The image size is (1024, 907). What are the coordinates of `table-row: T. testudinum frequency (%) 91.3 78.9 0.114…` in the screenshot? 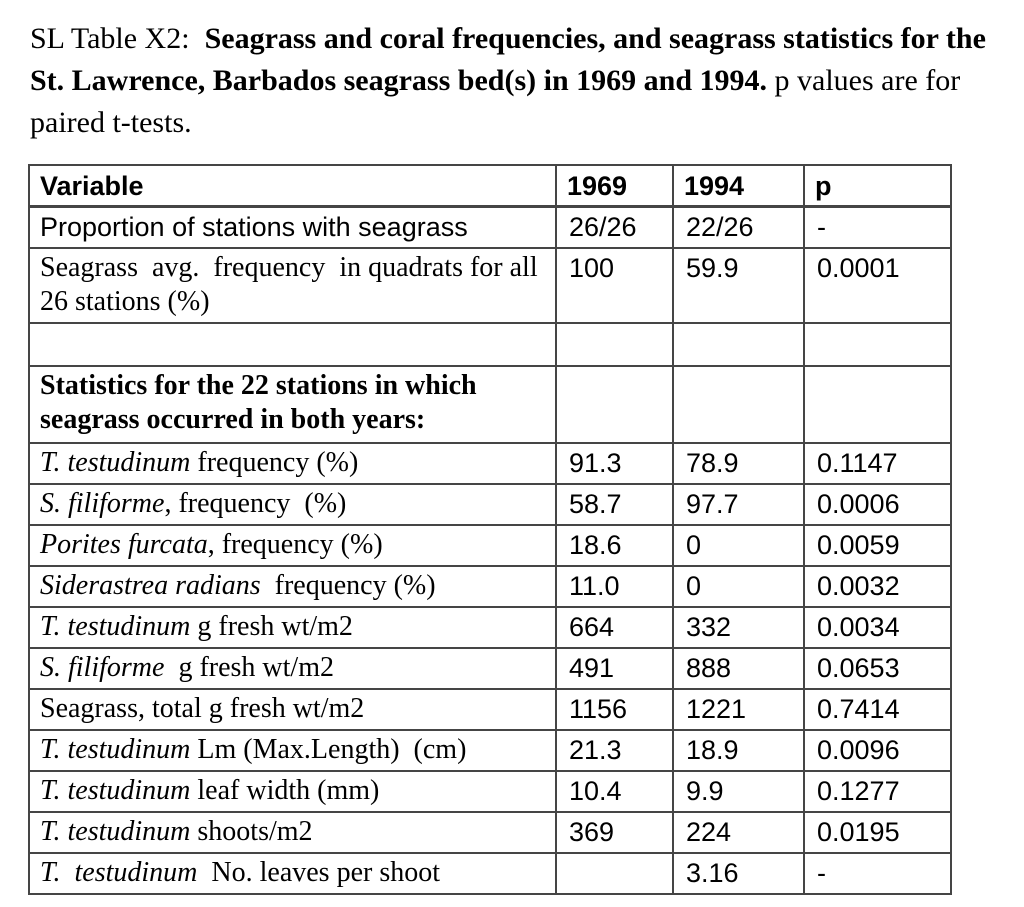 It's located at (490, 463).